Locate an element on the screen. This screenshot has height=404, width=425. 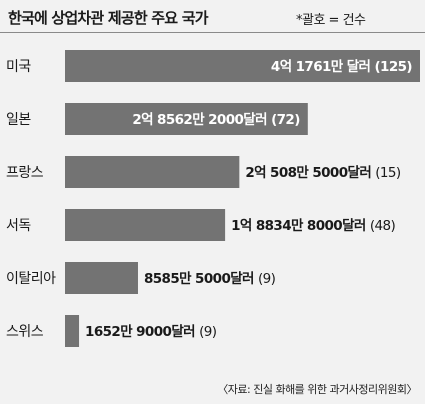
source-note: 〈자료: 진실 화해를 위한 과거사정리위원회〉 is located at coordinates (317, 389).